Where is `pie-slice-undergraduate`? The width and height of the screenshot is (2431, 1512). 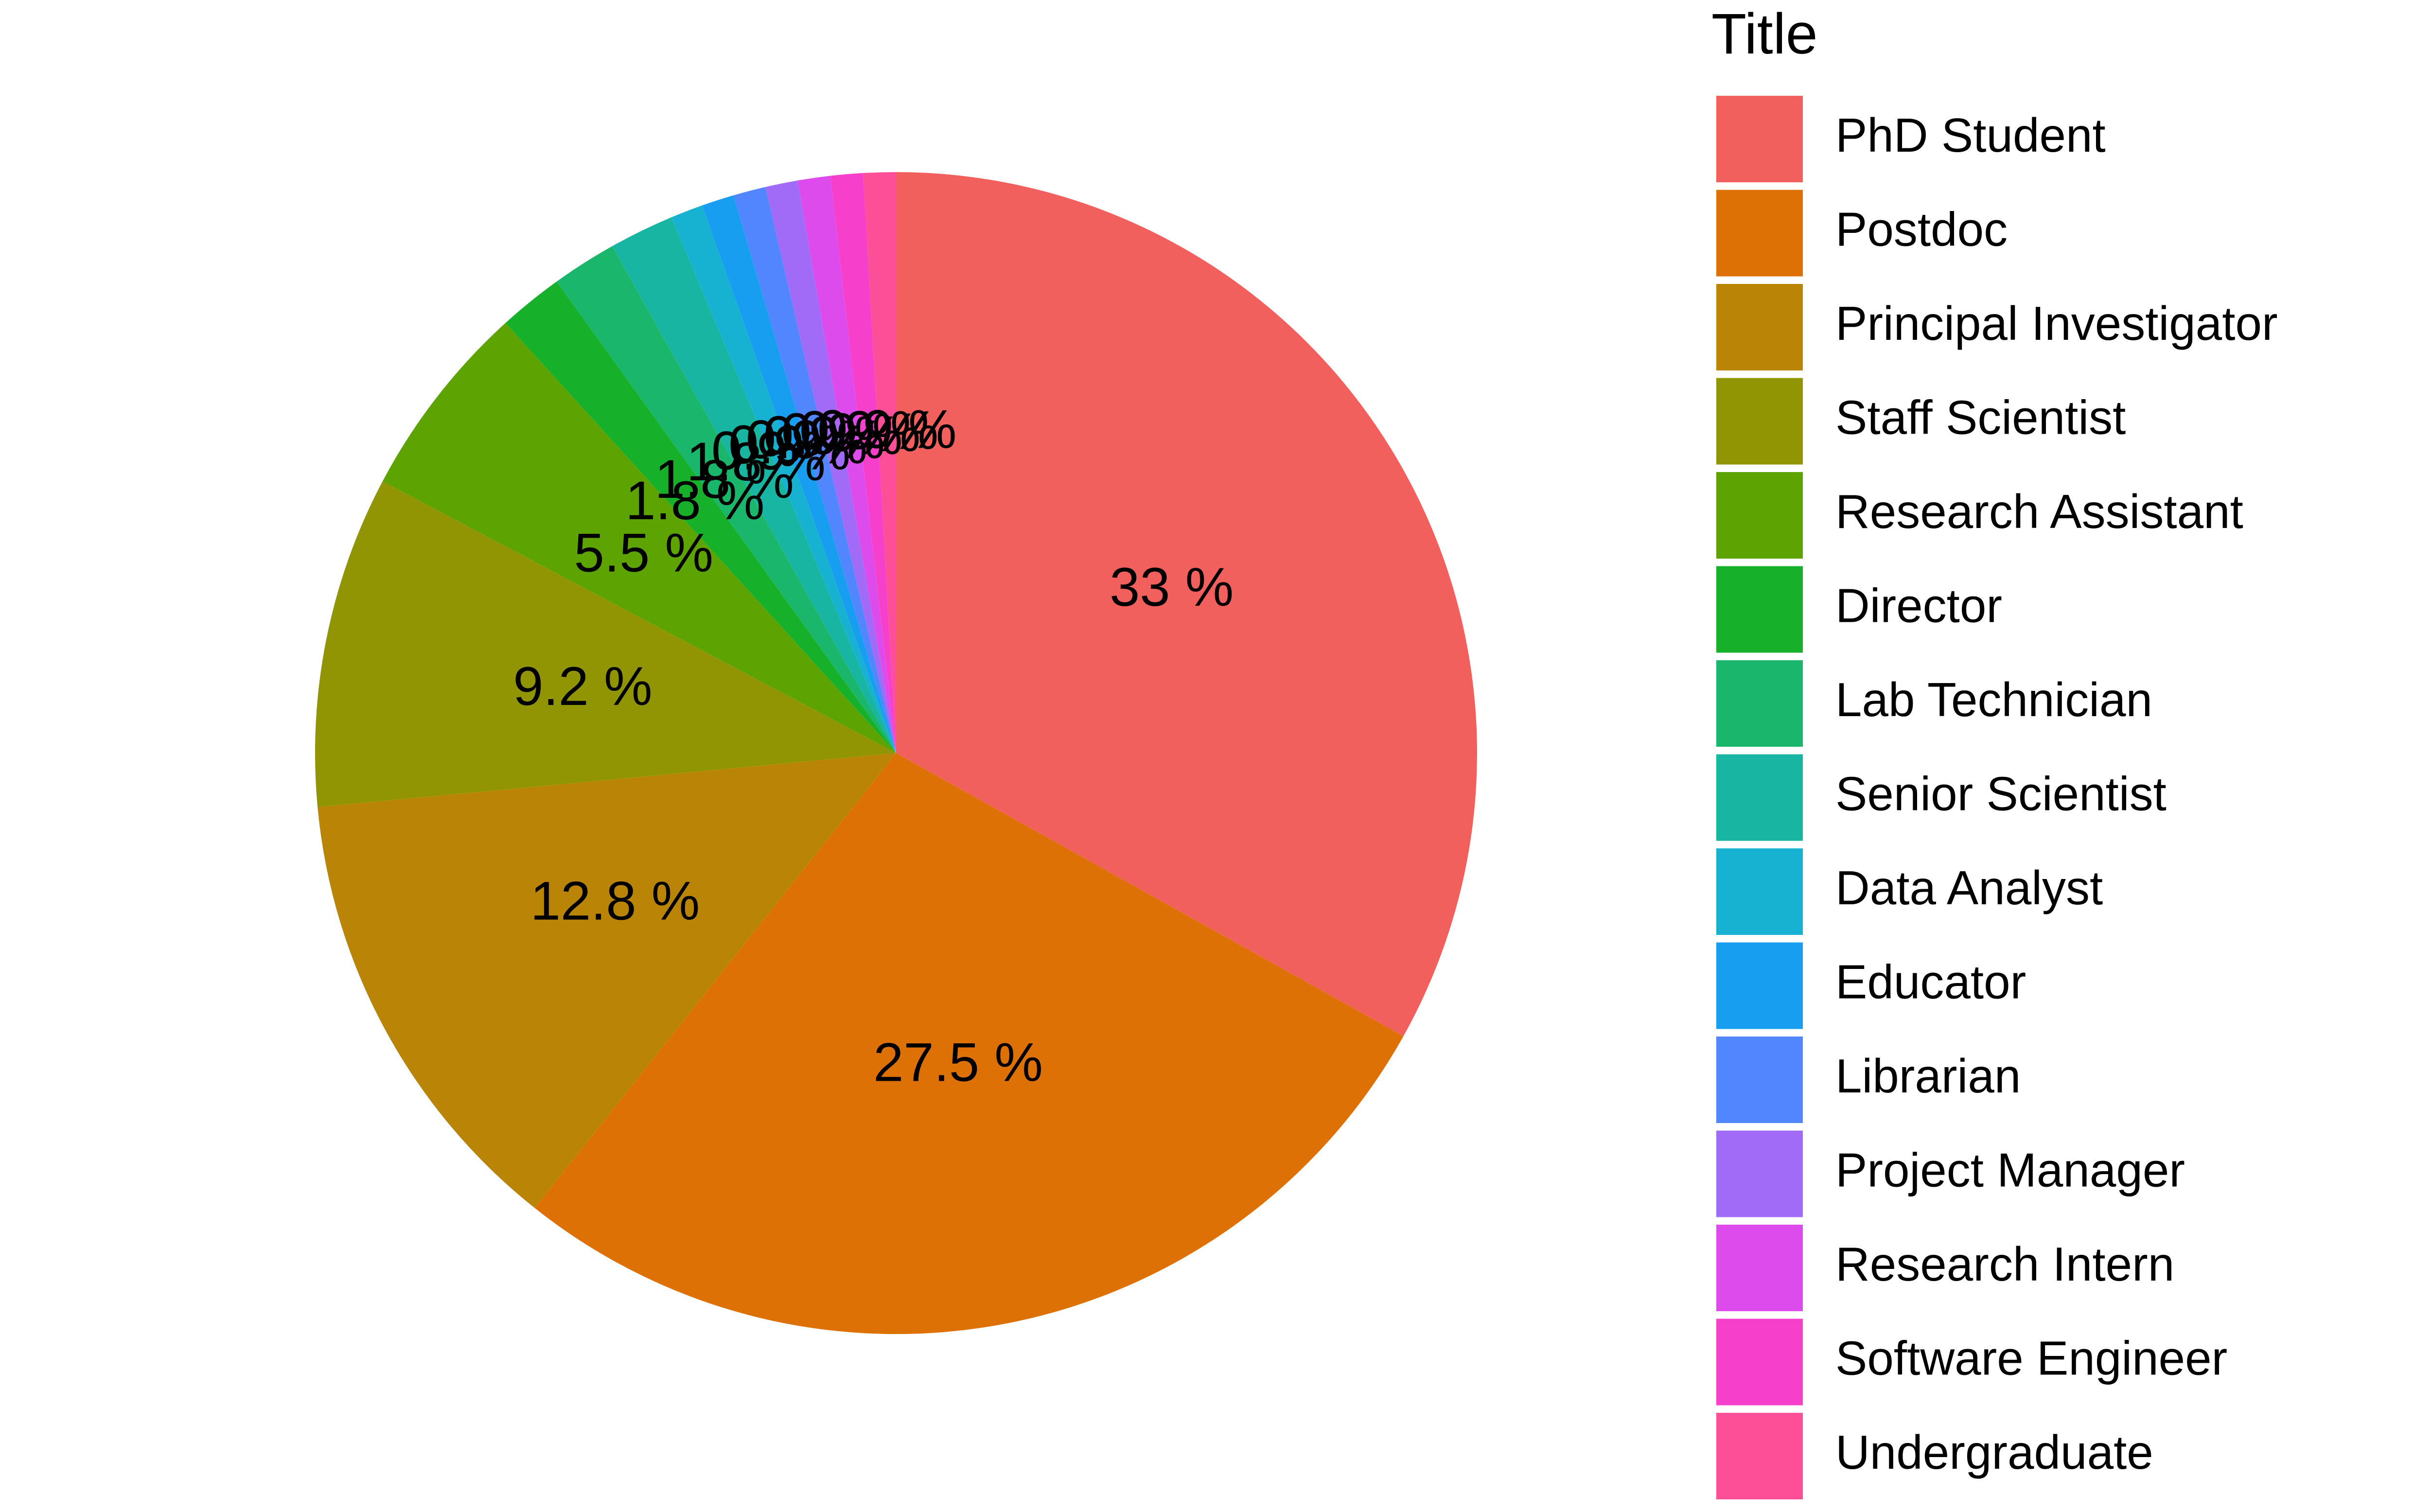 pie-slice-undergraduate is located at coordinates (879, 462).